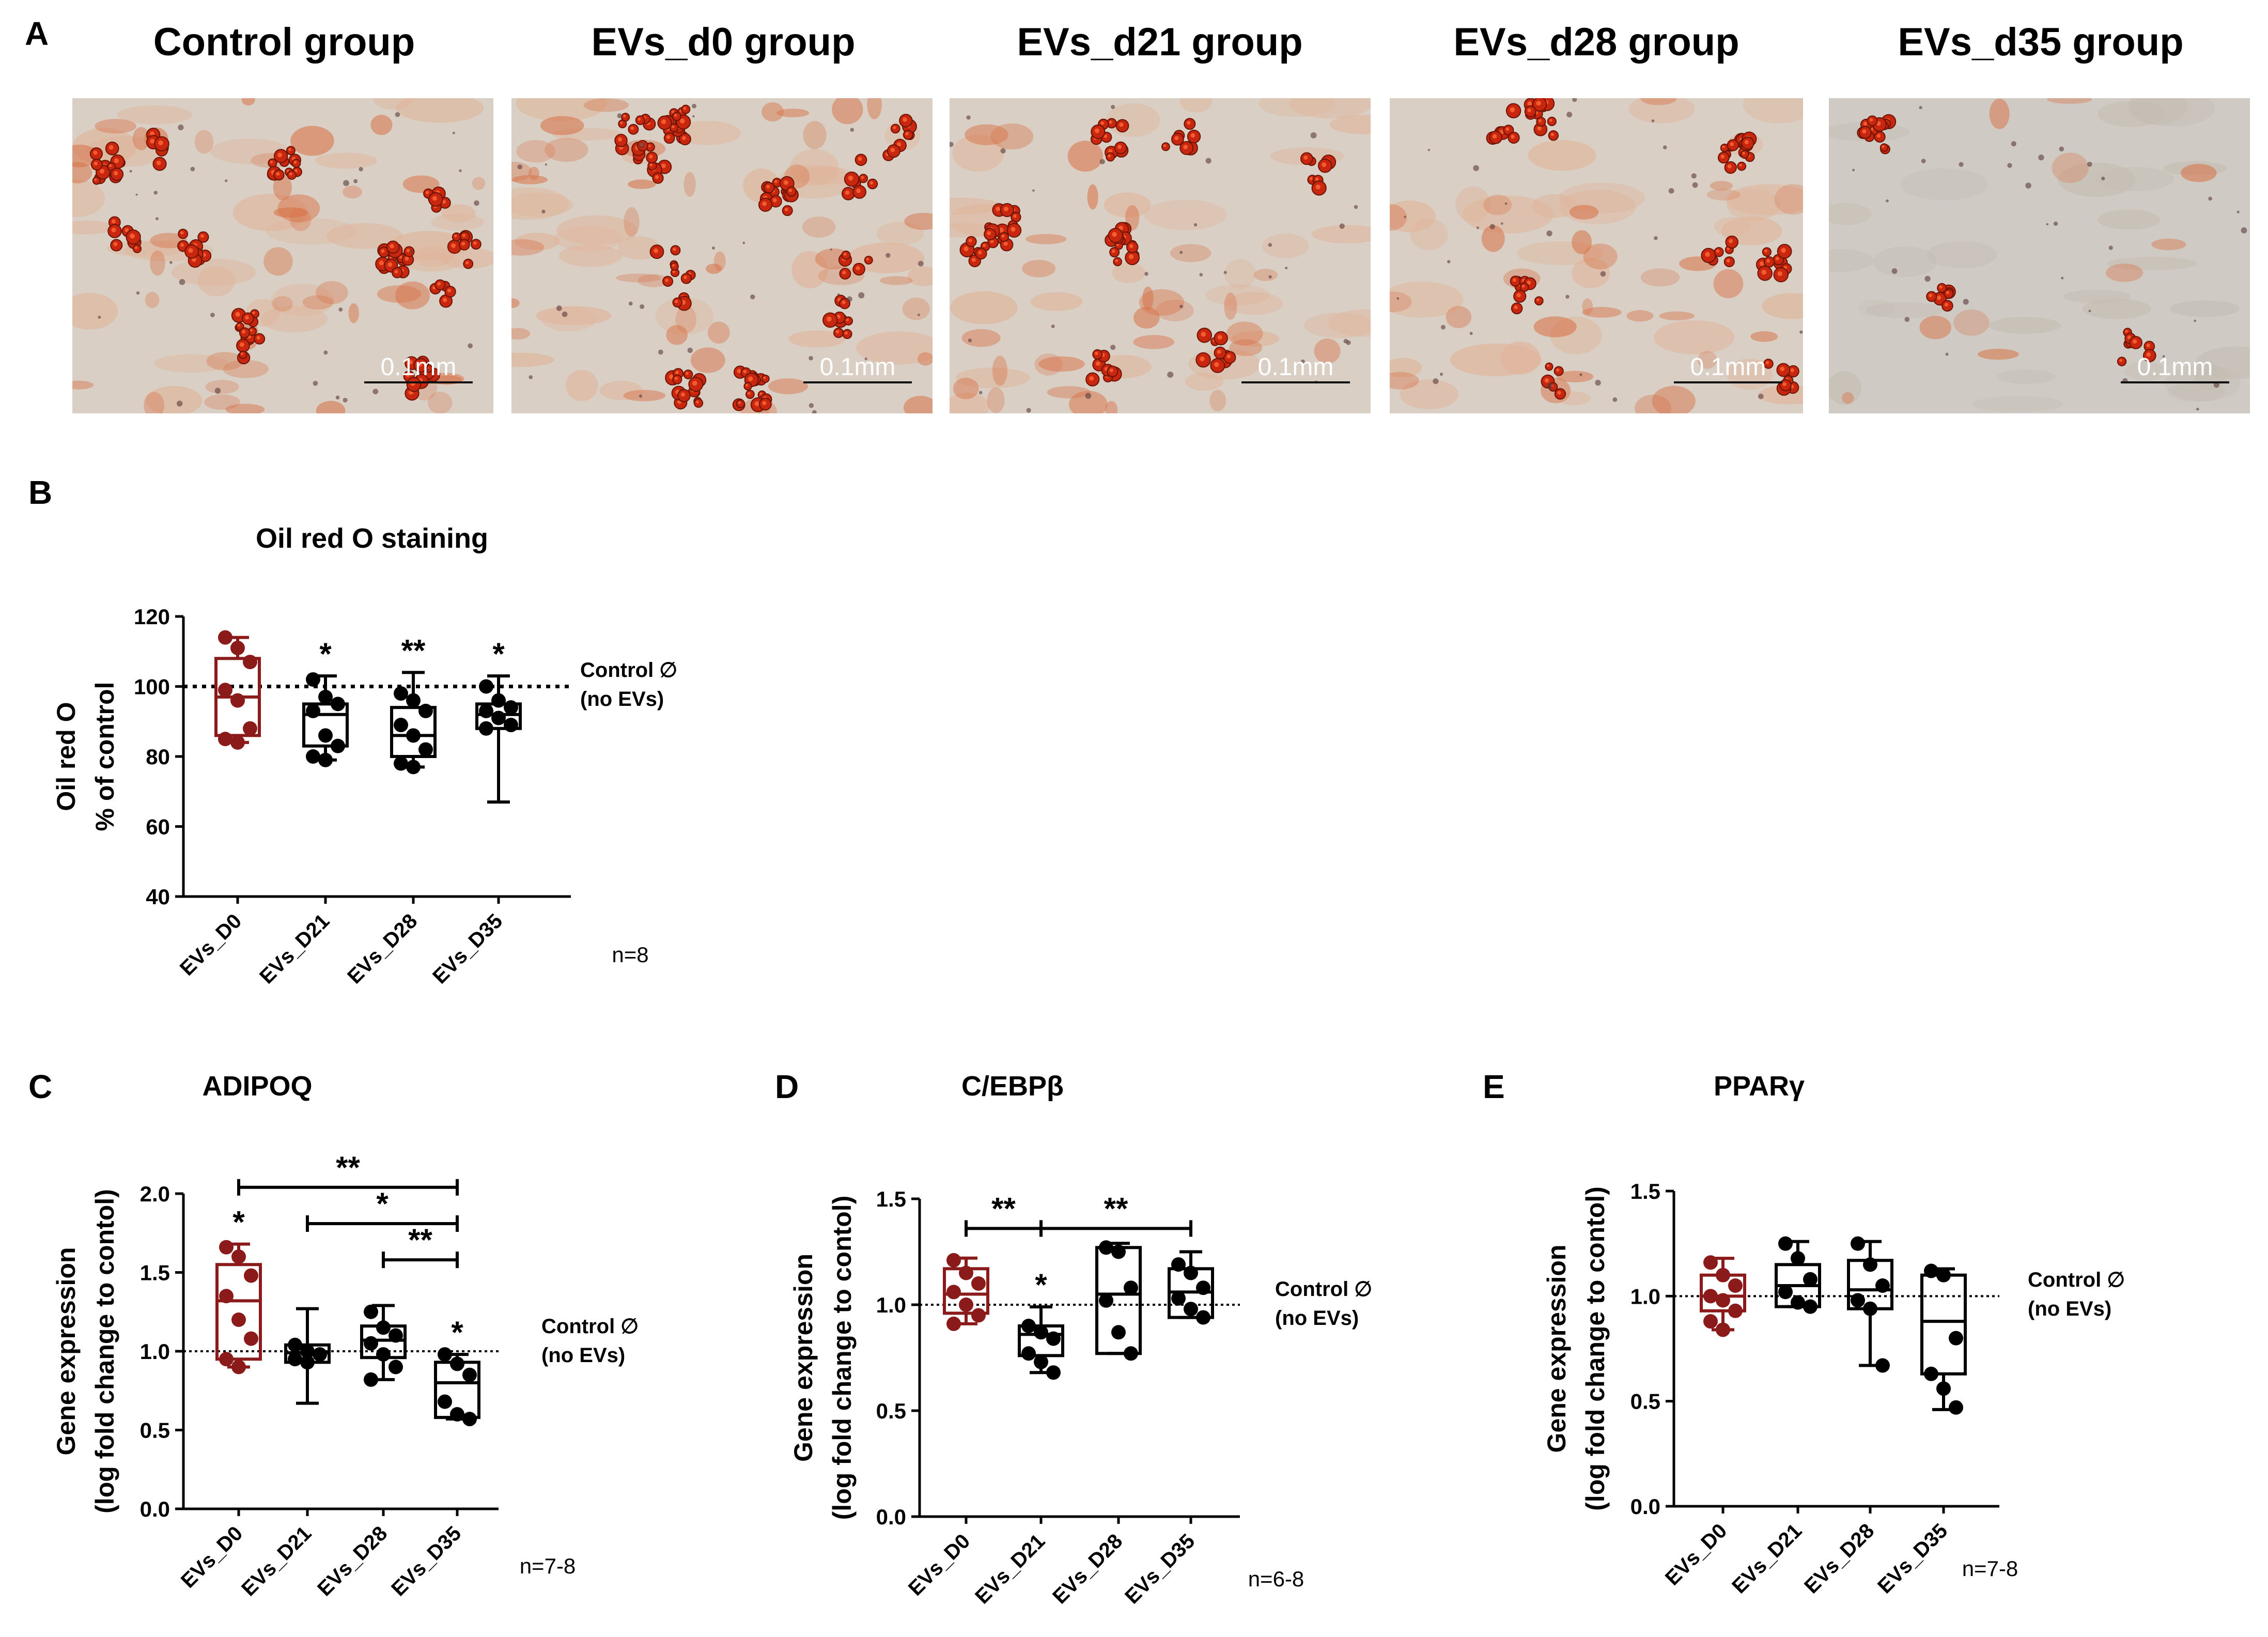 This screenshot has width=2268, height=1637. I want to click on box-e-evs-d28, so click(1870, 1305).